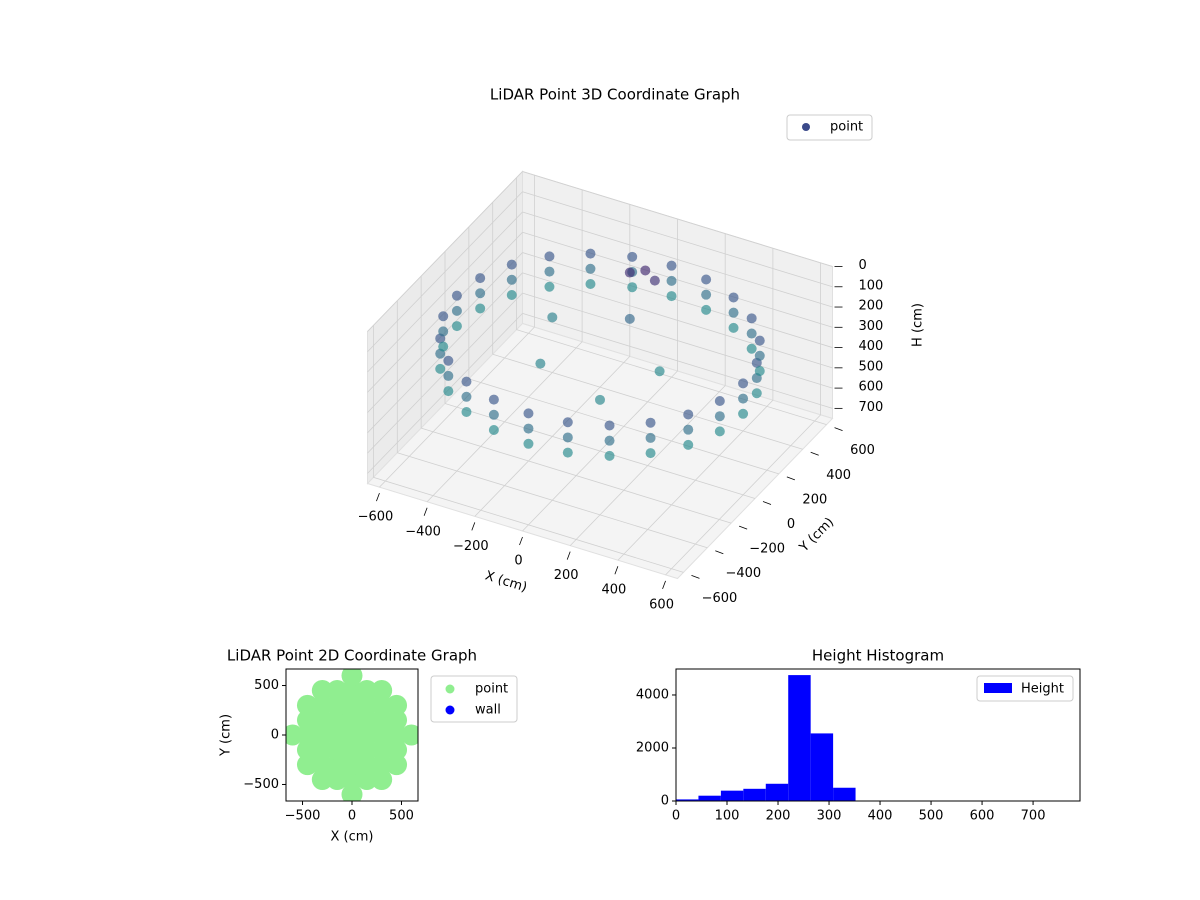  I want to click on x-tick-label: −500, so click(303, 816).